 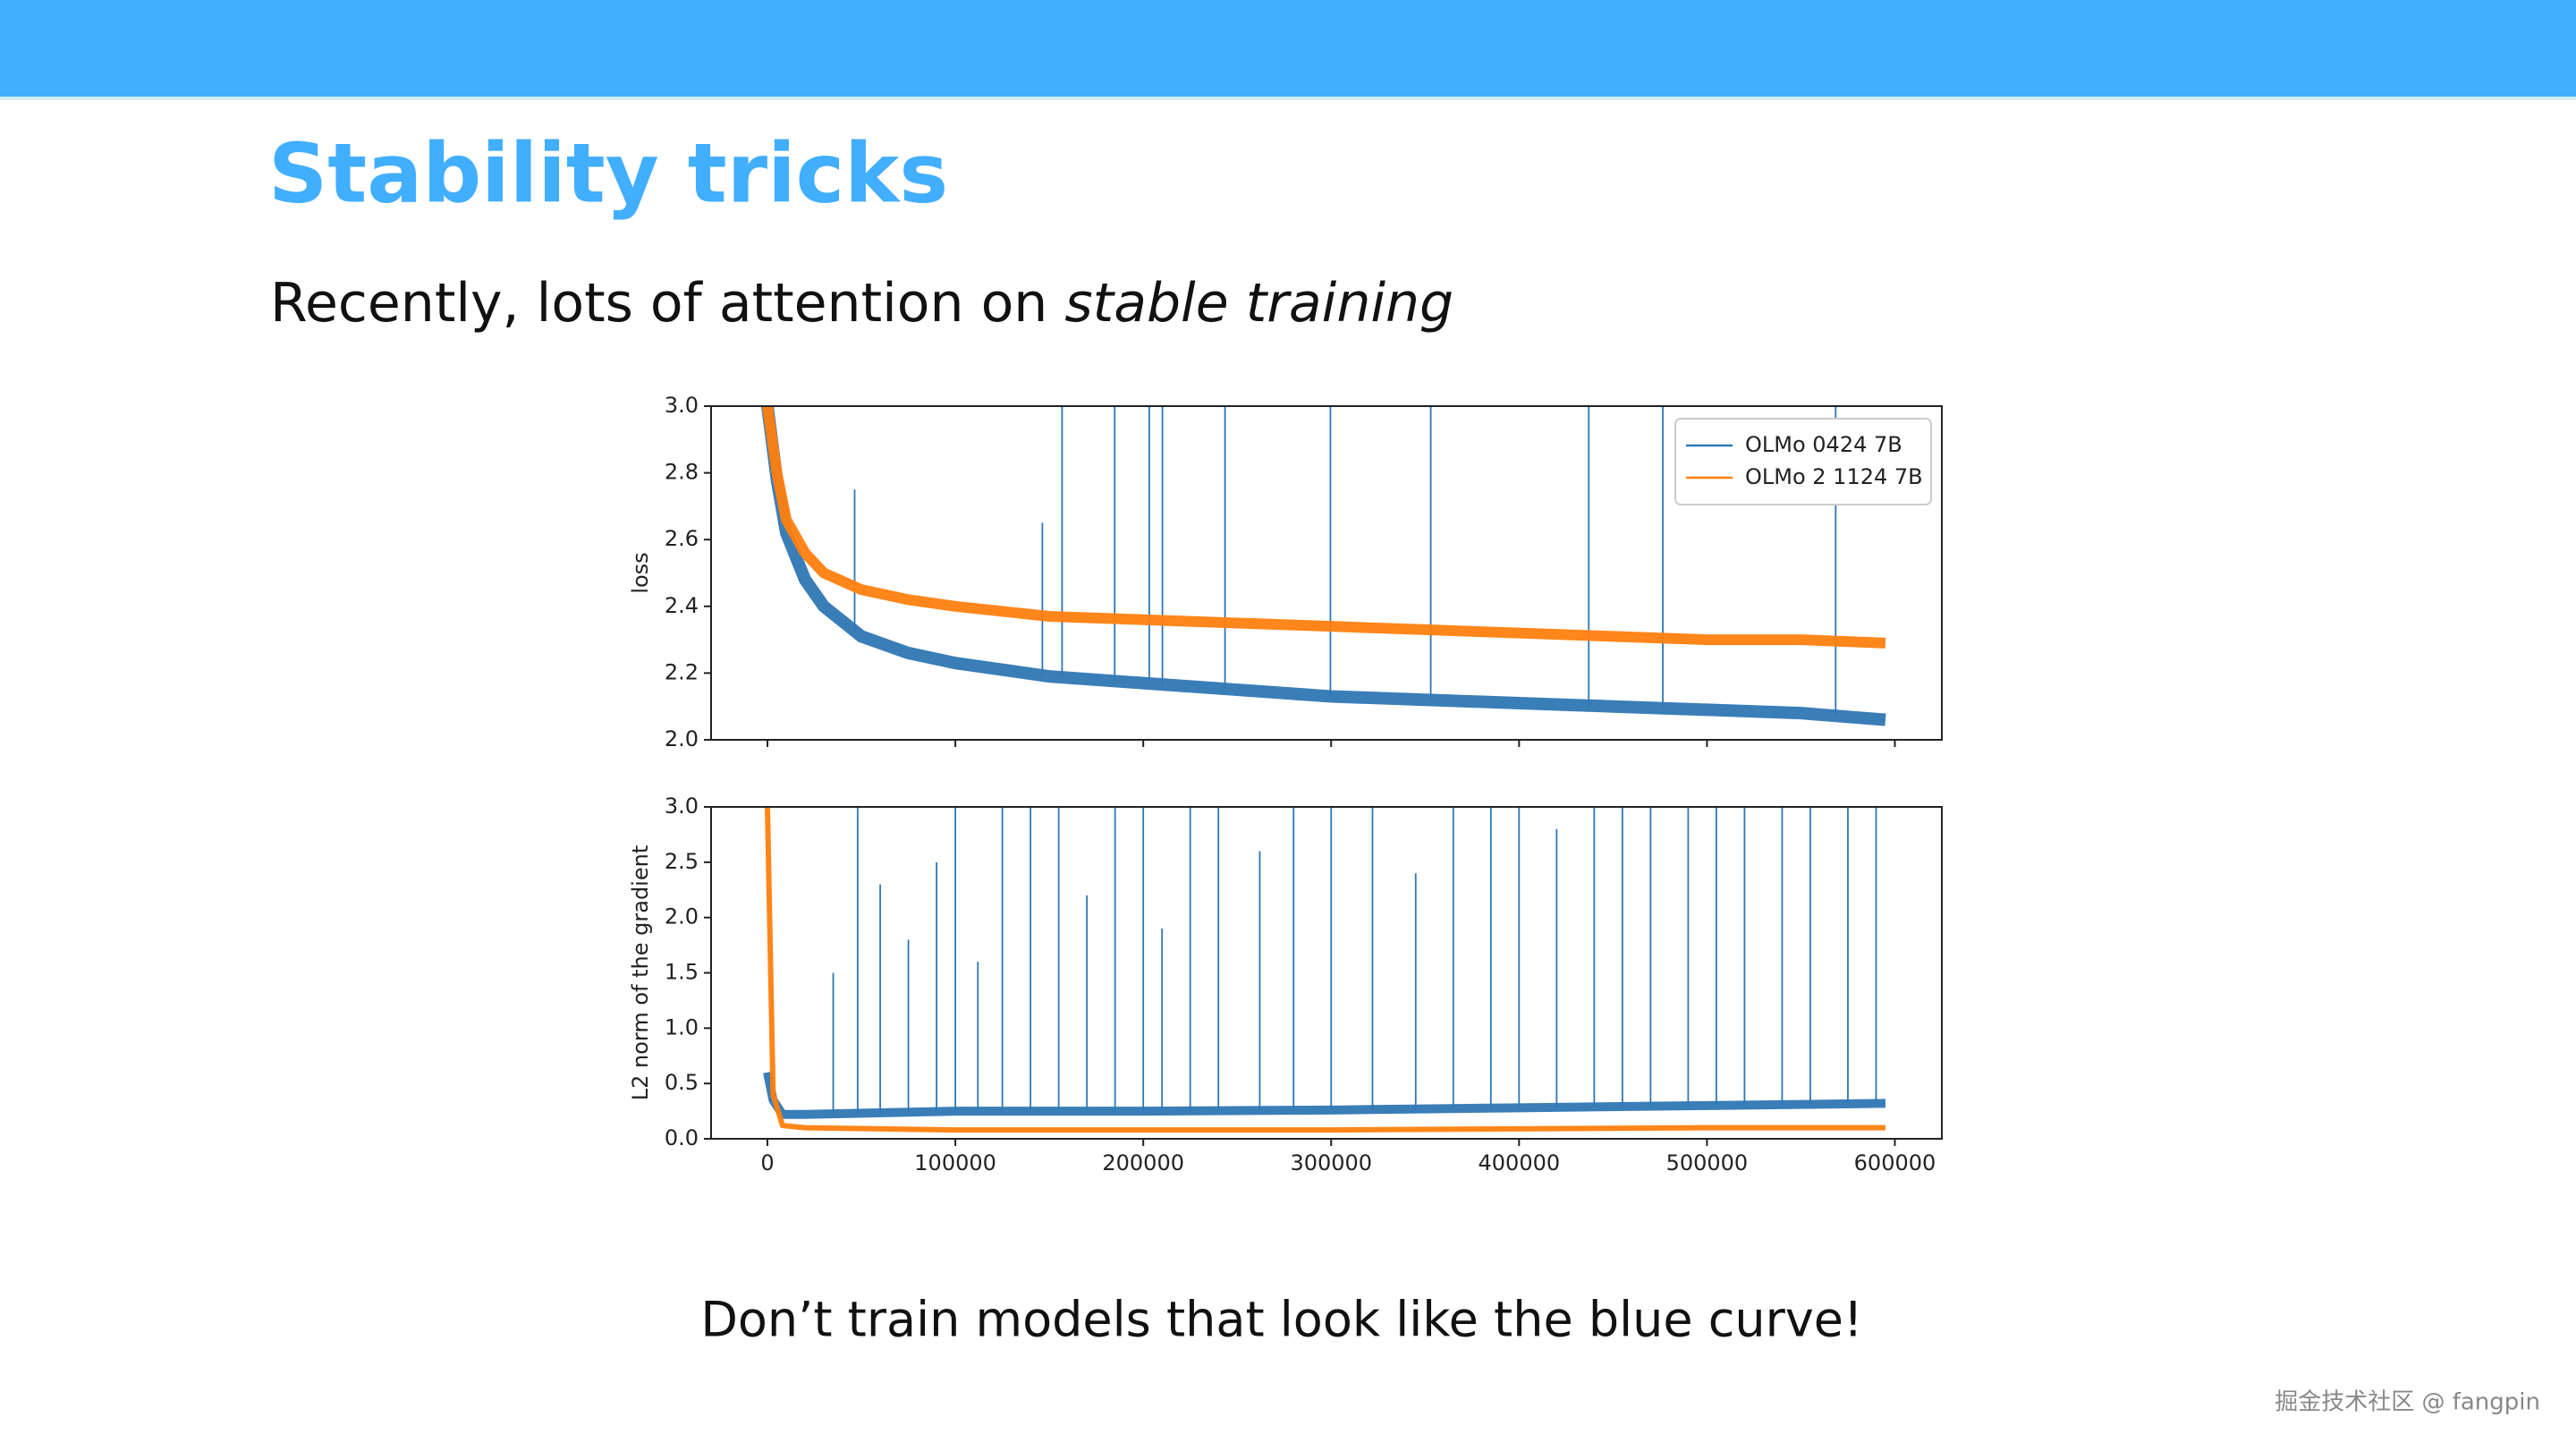 I want to click on legend-label: OLMo 2 1124 7B, so click(x=1834, y=476).